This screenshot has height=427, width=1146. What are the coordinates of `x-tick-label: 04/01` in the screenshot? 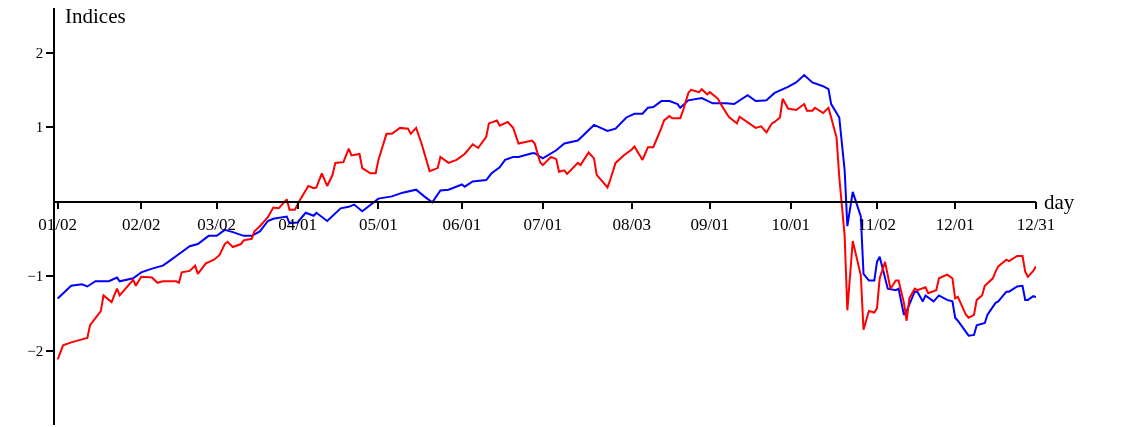 It's located at (297, 224).